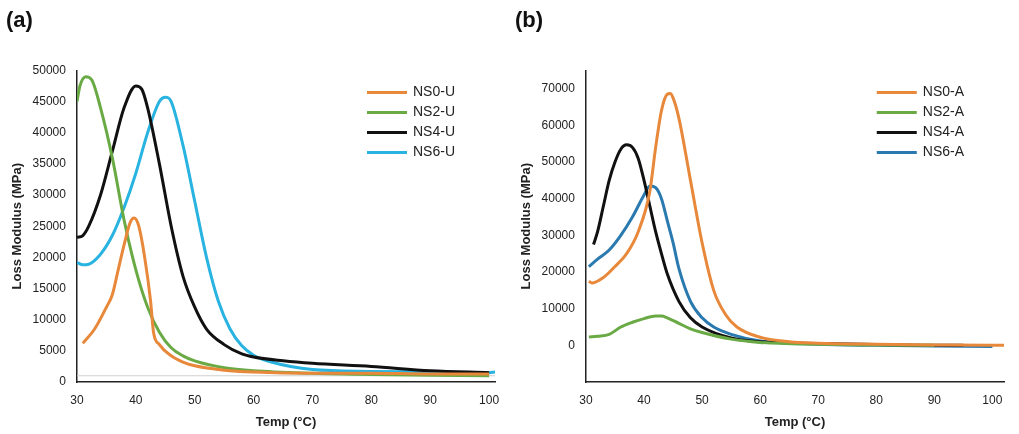 The height and width of the screenshot is (434, 1019). I want to click on legend-label: NS6-U, so click(434, 151).